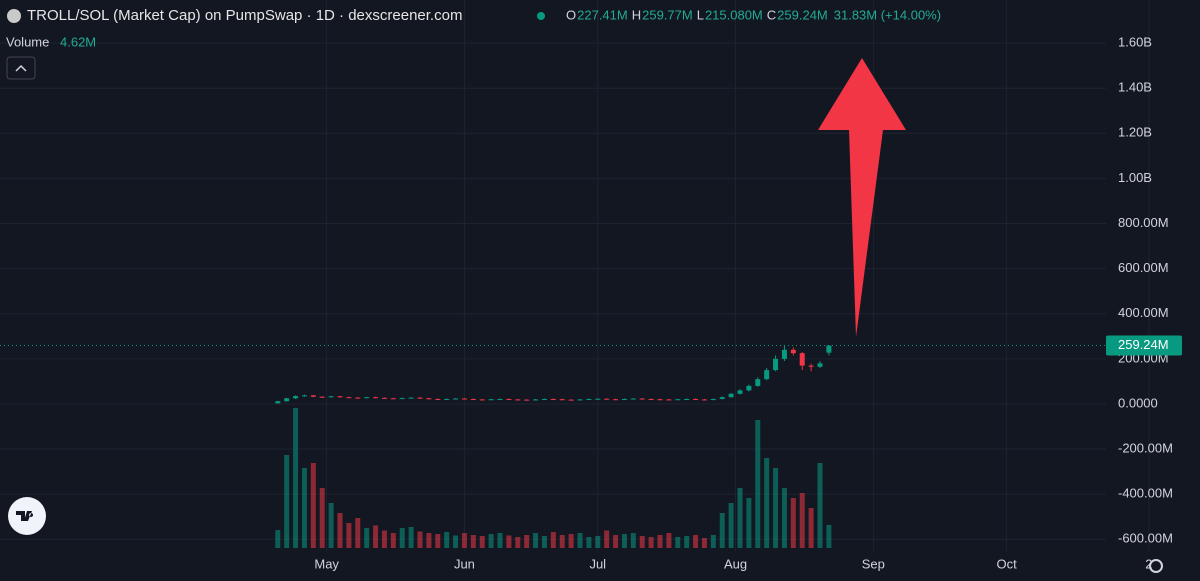  Describe the element at coordinates (667, 14) in the screenshot. I see `legend-value: 259.77M` at that location.